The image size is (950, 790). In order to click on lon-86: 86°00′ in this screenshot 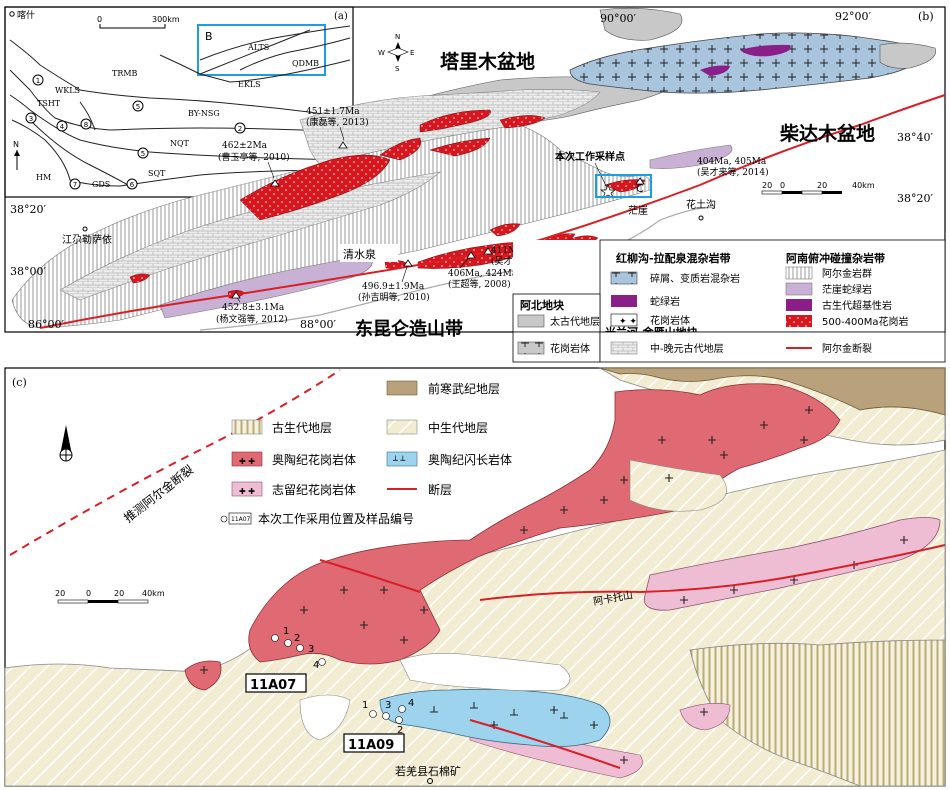, I will do `click(46, 324)`.